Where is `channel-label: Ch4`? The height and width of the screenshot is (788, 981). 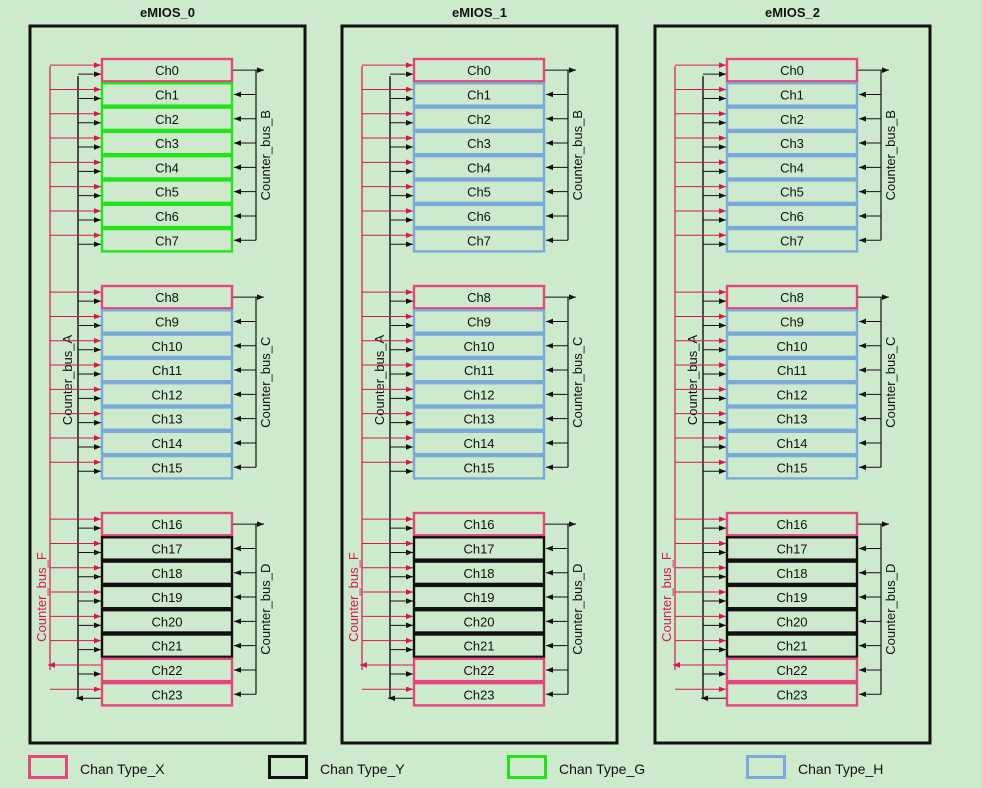
channel-label: Ch4 is located at coordinates (792, 167).